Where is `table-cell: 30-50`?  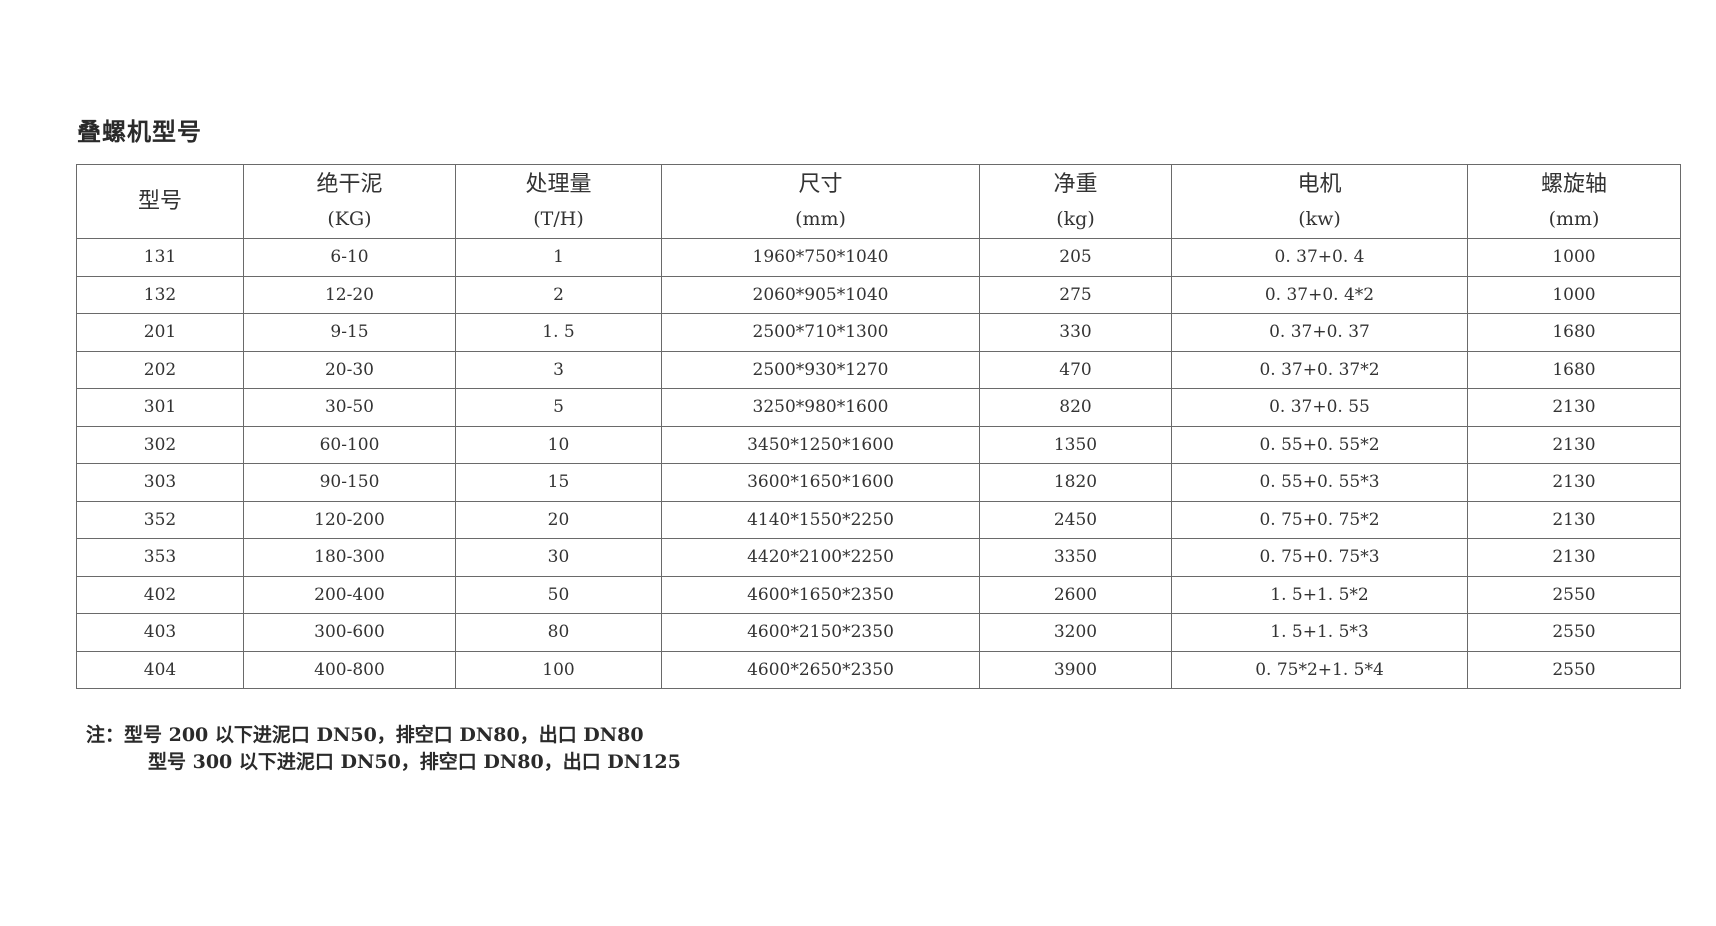 table-cell: 30-50 is located at coordinates (349, 407).